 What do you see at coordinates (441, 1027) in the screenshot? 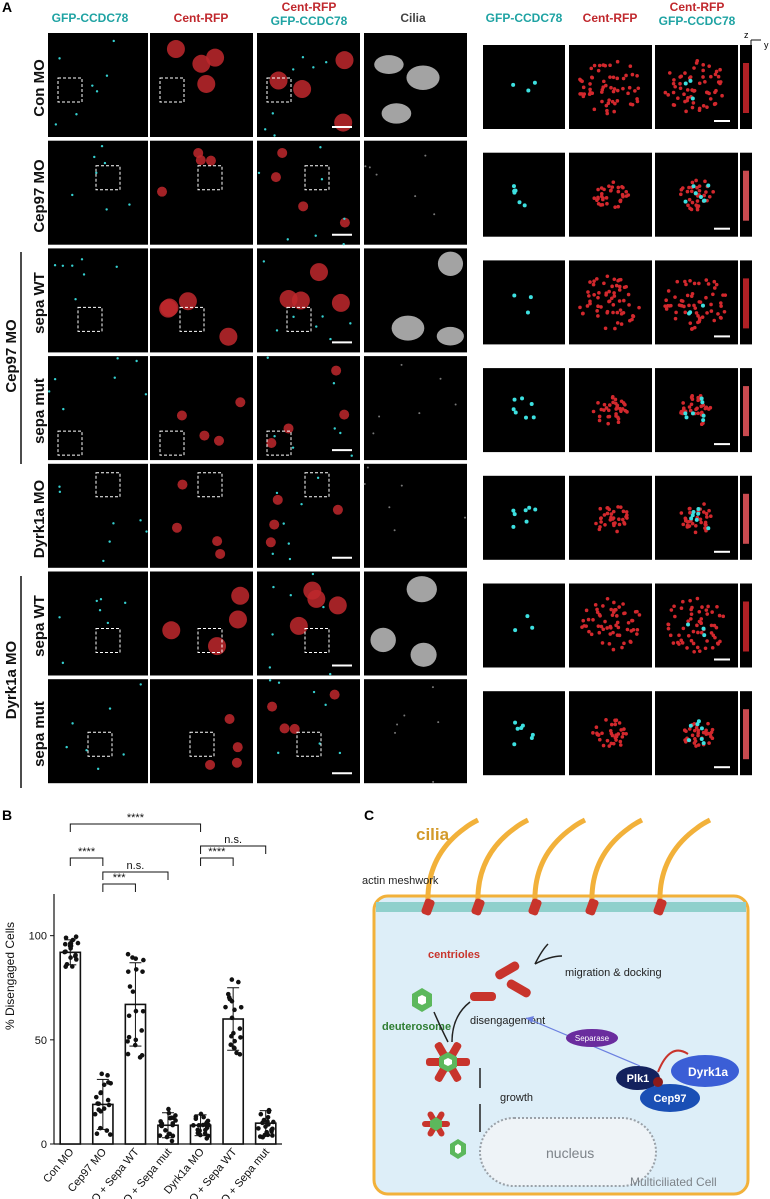
I see `arrow-deuterosome` at bounding box center [441, 1027].